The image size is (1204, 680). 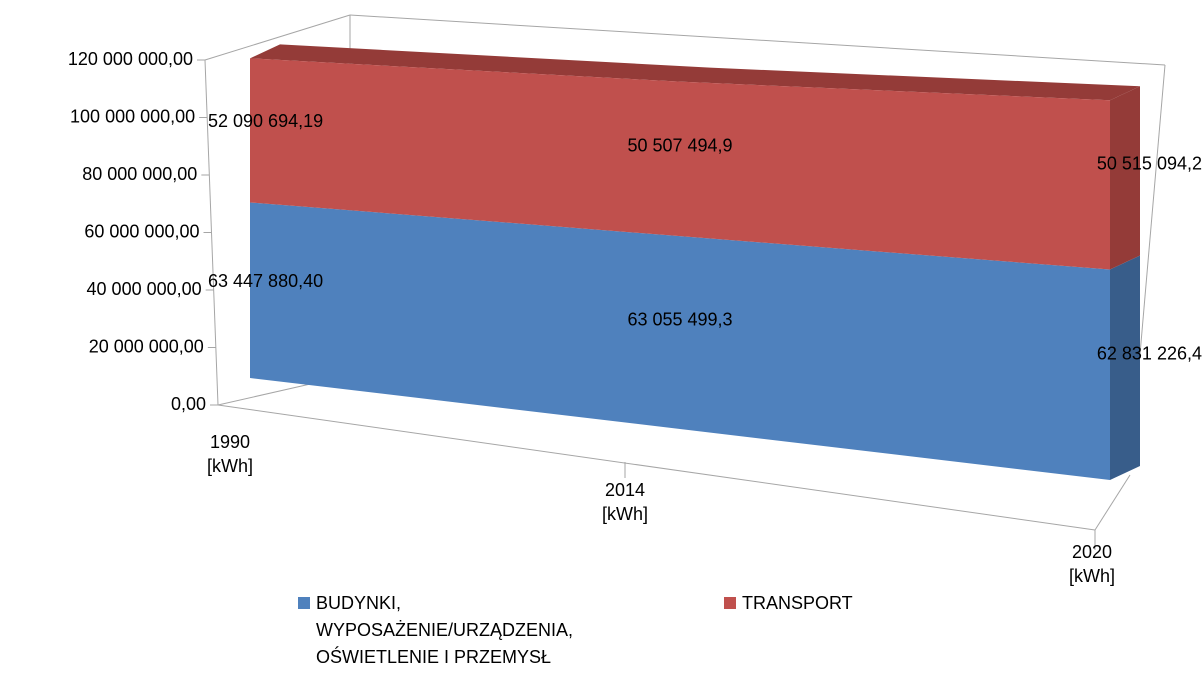 I want to click on y-tick-label: 0,00, so click(x=188, y=404).